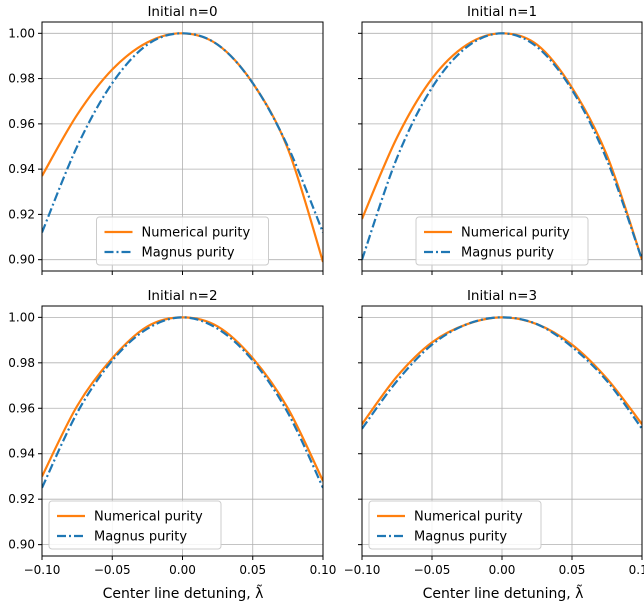  What do you see at coordinates (502, 296) in the screenshot?
I see `panel-title: Initial n=3` at bounding box center [502, 296].